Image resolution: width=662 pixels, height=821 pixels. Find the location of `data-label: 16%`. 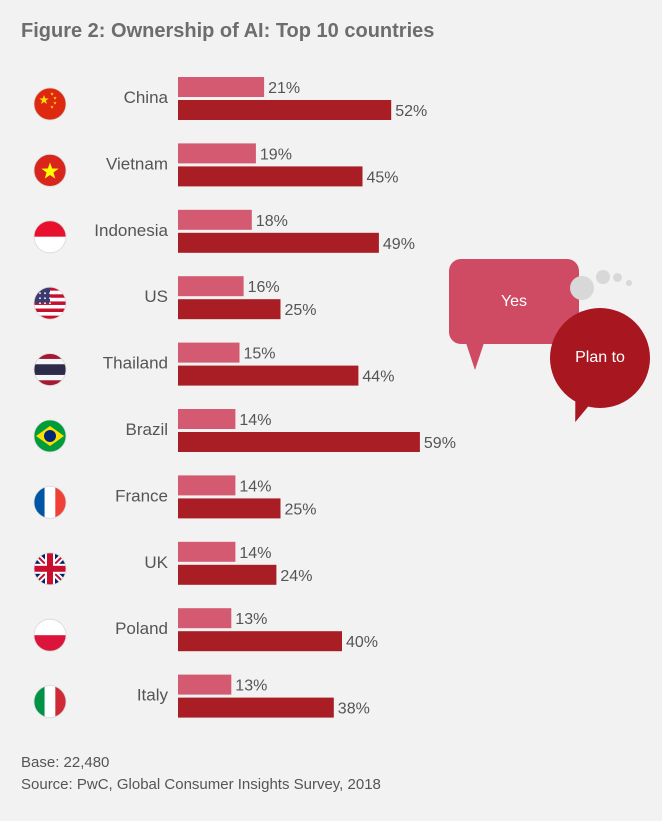

data-label: 16% is located at coordinates (264, 287).